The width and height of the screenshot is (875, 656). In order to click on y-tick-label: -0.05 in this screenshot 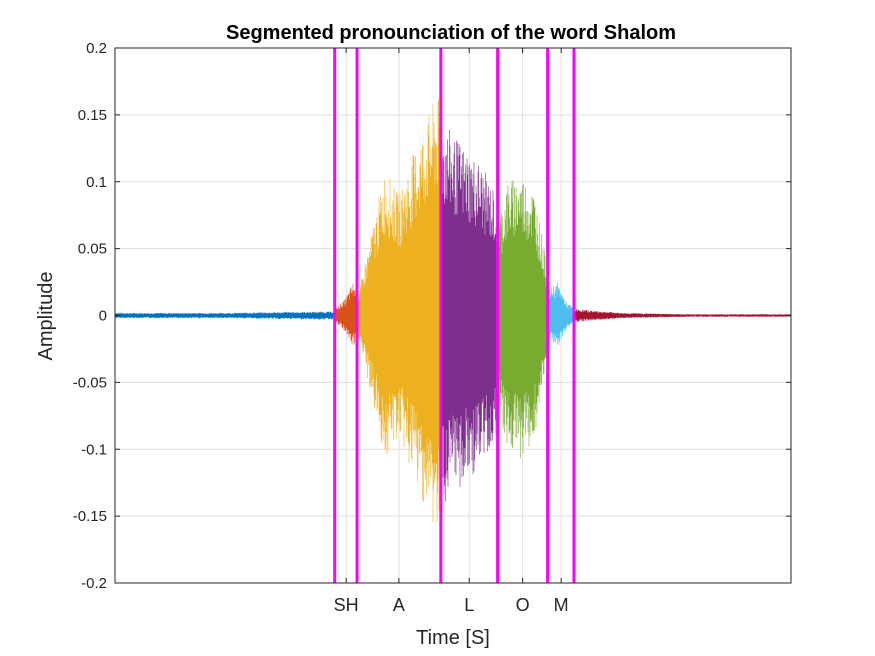, I will do `click(90, 382)`.